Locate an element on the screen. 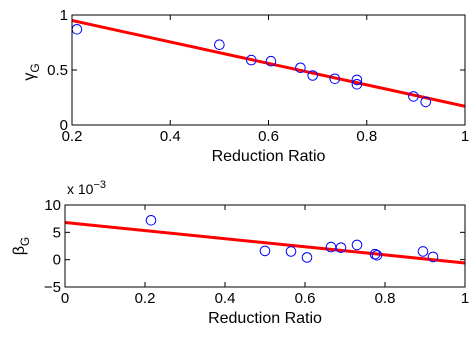 The width and height of the screenshot is (470, 358). y-axis-label: γG is located at coordinates (31, 71).